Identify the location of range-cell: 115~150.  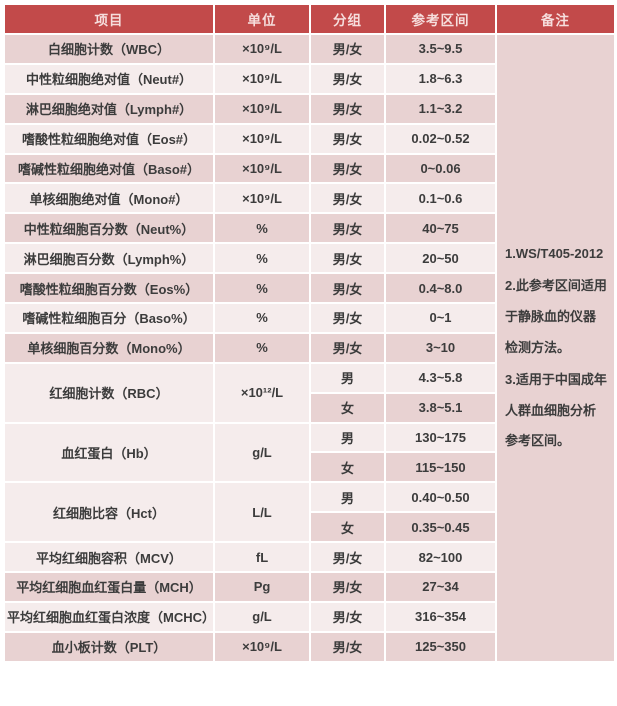
(440, 467).